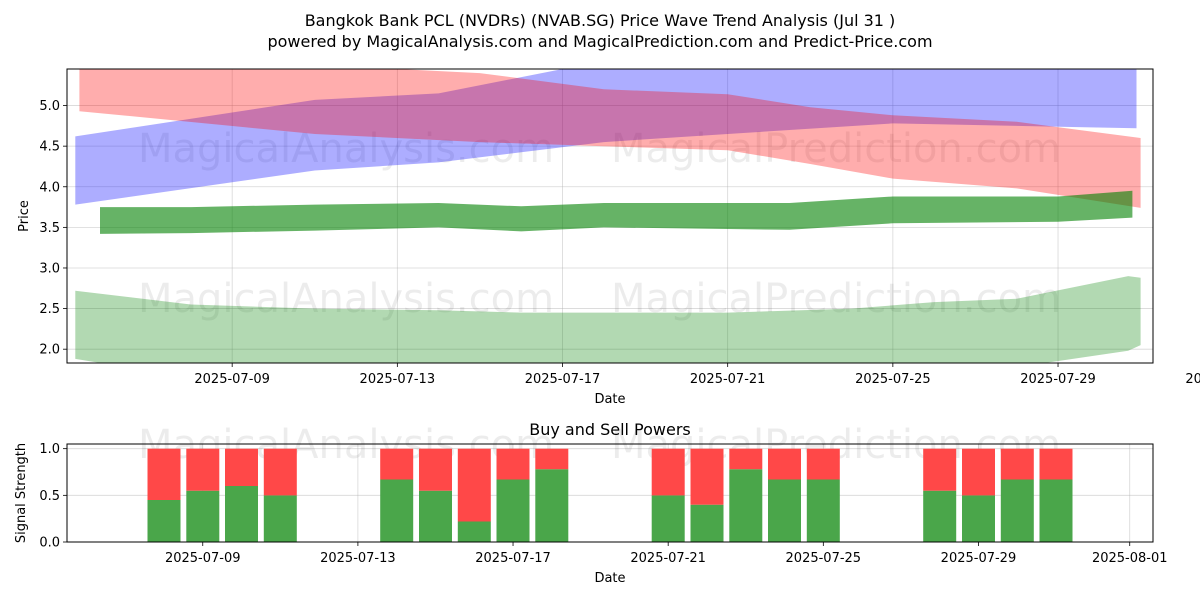  Describe the element at coordinates (24, 216) in the screenshot. I see `price-y-label: Price` at that location.